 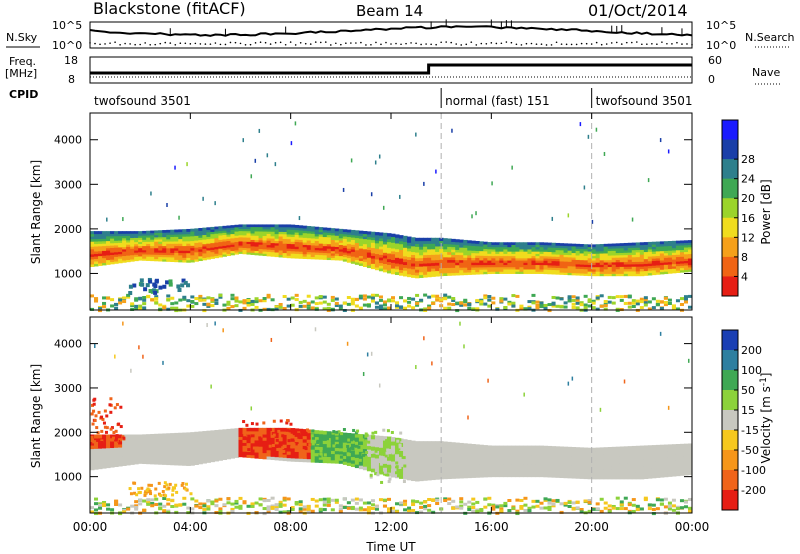 What do you see at coordinates (644, 101) in the screenshot?
I see `cpid-segment-label: twofsound 3501` at bounding box center [644, 101].